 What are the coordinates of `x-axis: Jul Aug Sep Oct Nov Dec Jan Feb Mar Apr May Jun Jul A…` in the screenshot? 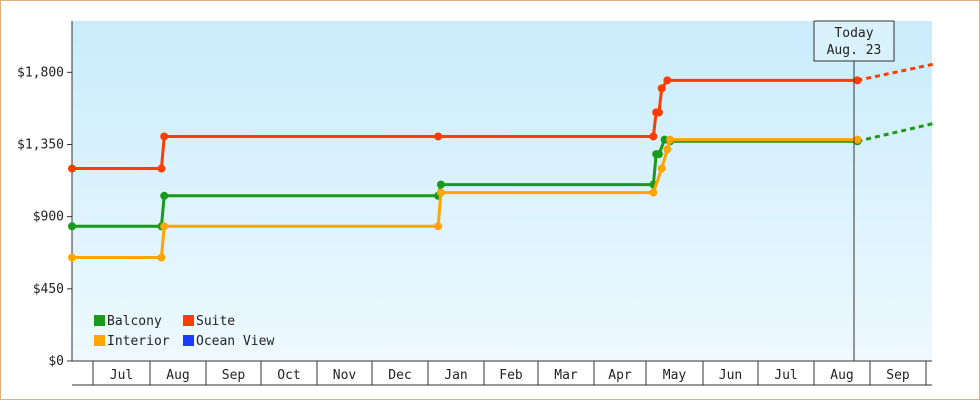 It's located at (502, 373).